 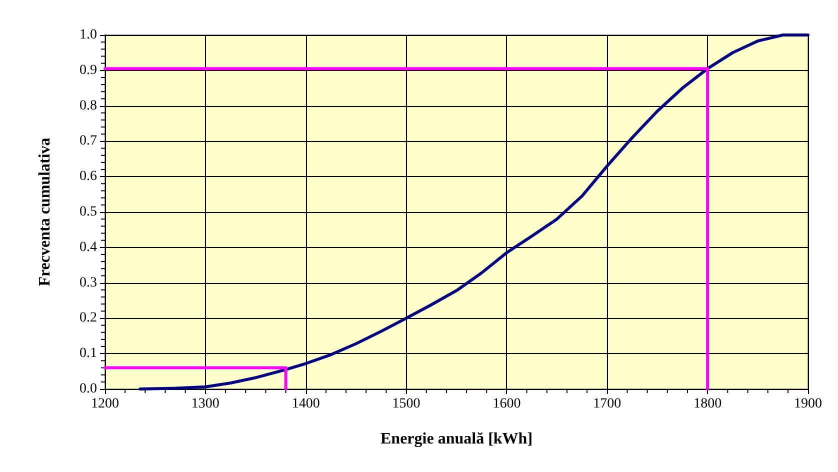 What do you see at coordinates (456, 439) in the screenshot?
I see `x-axis-title: Energie anuală [kWh]` at bounding box center [456, 439].